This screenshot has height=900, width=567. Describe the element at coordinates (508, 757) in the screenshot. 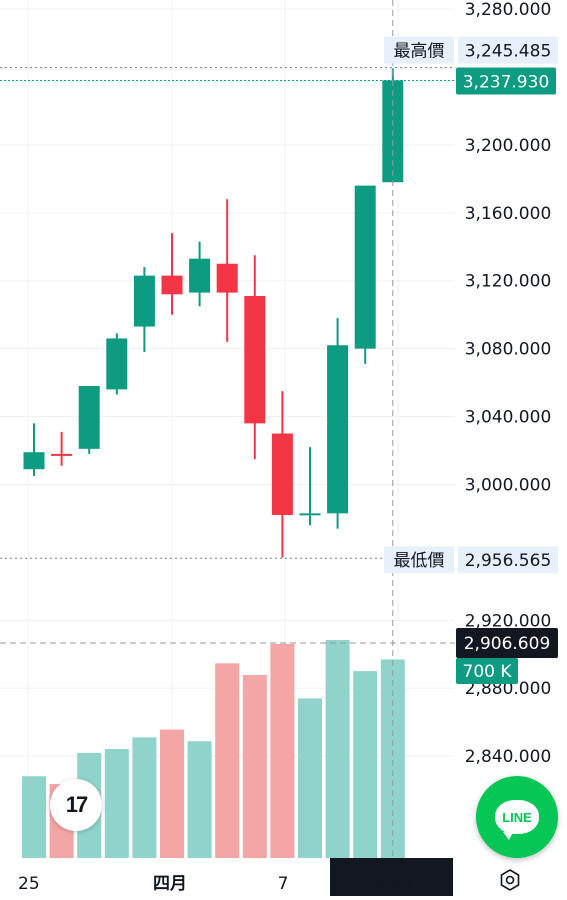

I see `price-tick-label: 2,840.000` at that location.